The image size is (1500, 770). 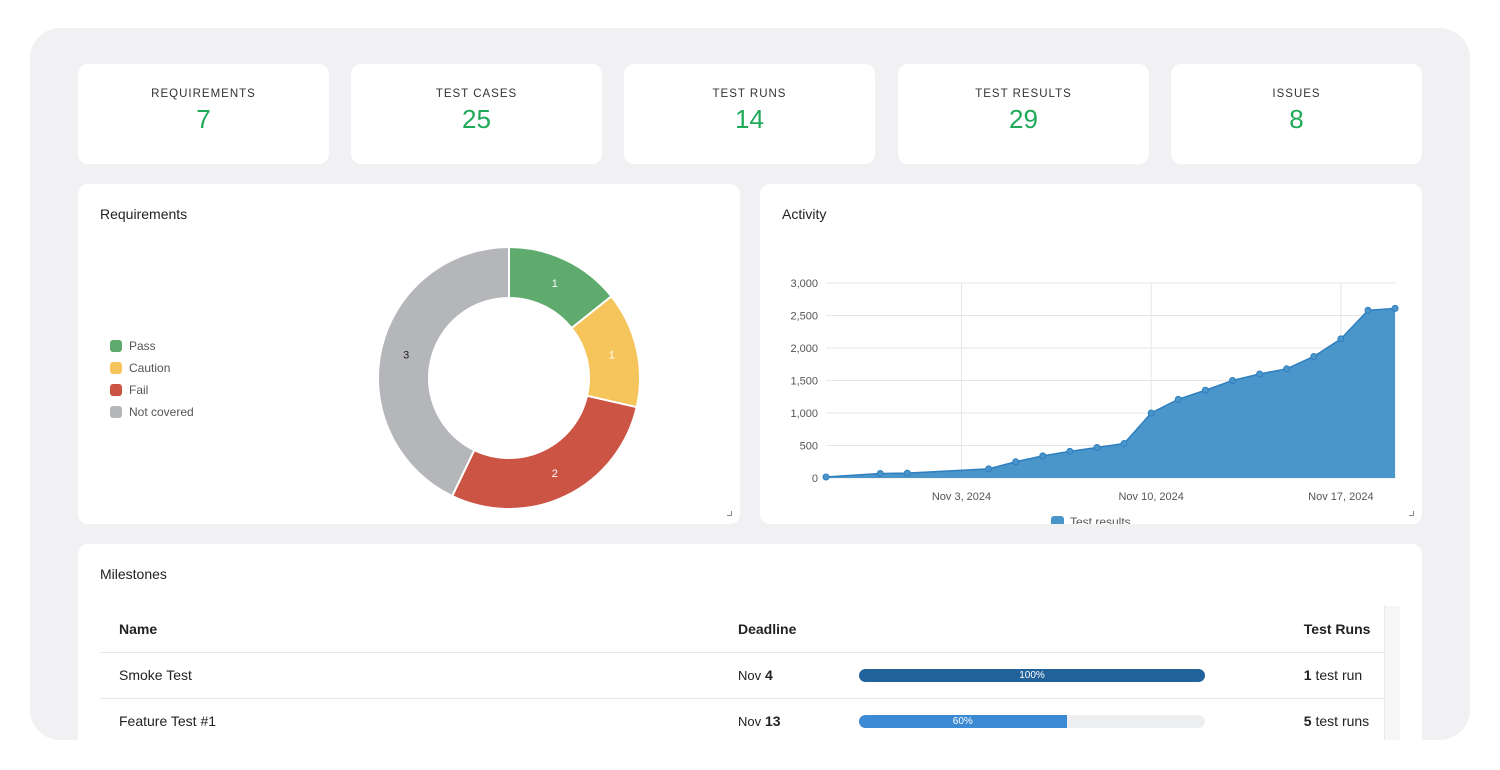 I want to click on stat-label: TEST RESULTS, so click(x=1023, y=94).